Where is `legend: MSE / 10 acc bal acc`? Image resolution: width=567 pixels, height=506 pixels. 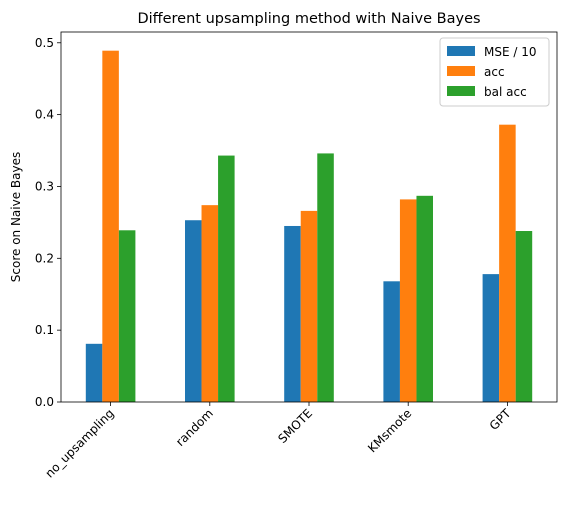
legend: MSE / 10 acc bal acc is located at coordinates (494, 72).